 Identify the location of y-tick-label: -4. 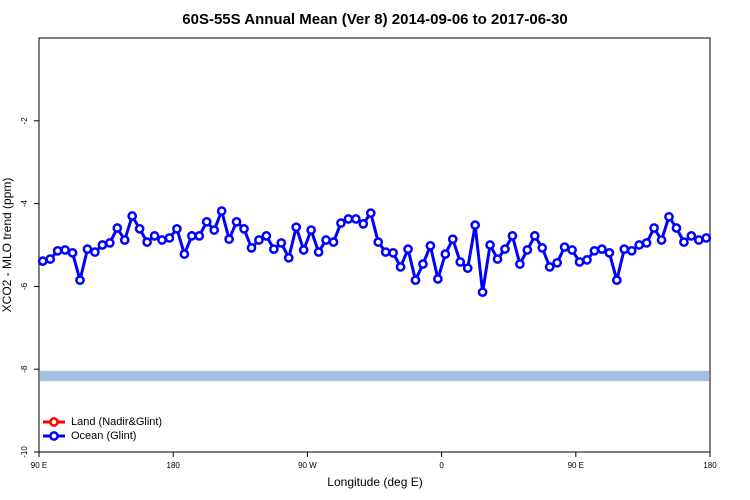
(24, 203).